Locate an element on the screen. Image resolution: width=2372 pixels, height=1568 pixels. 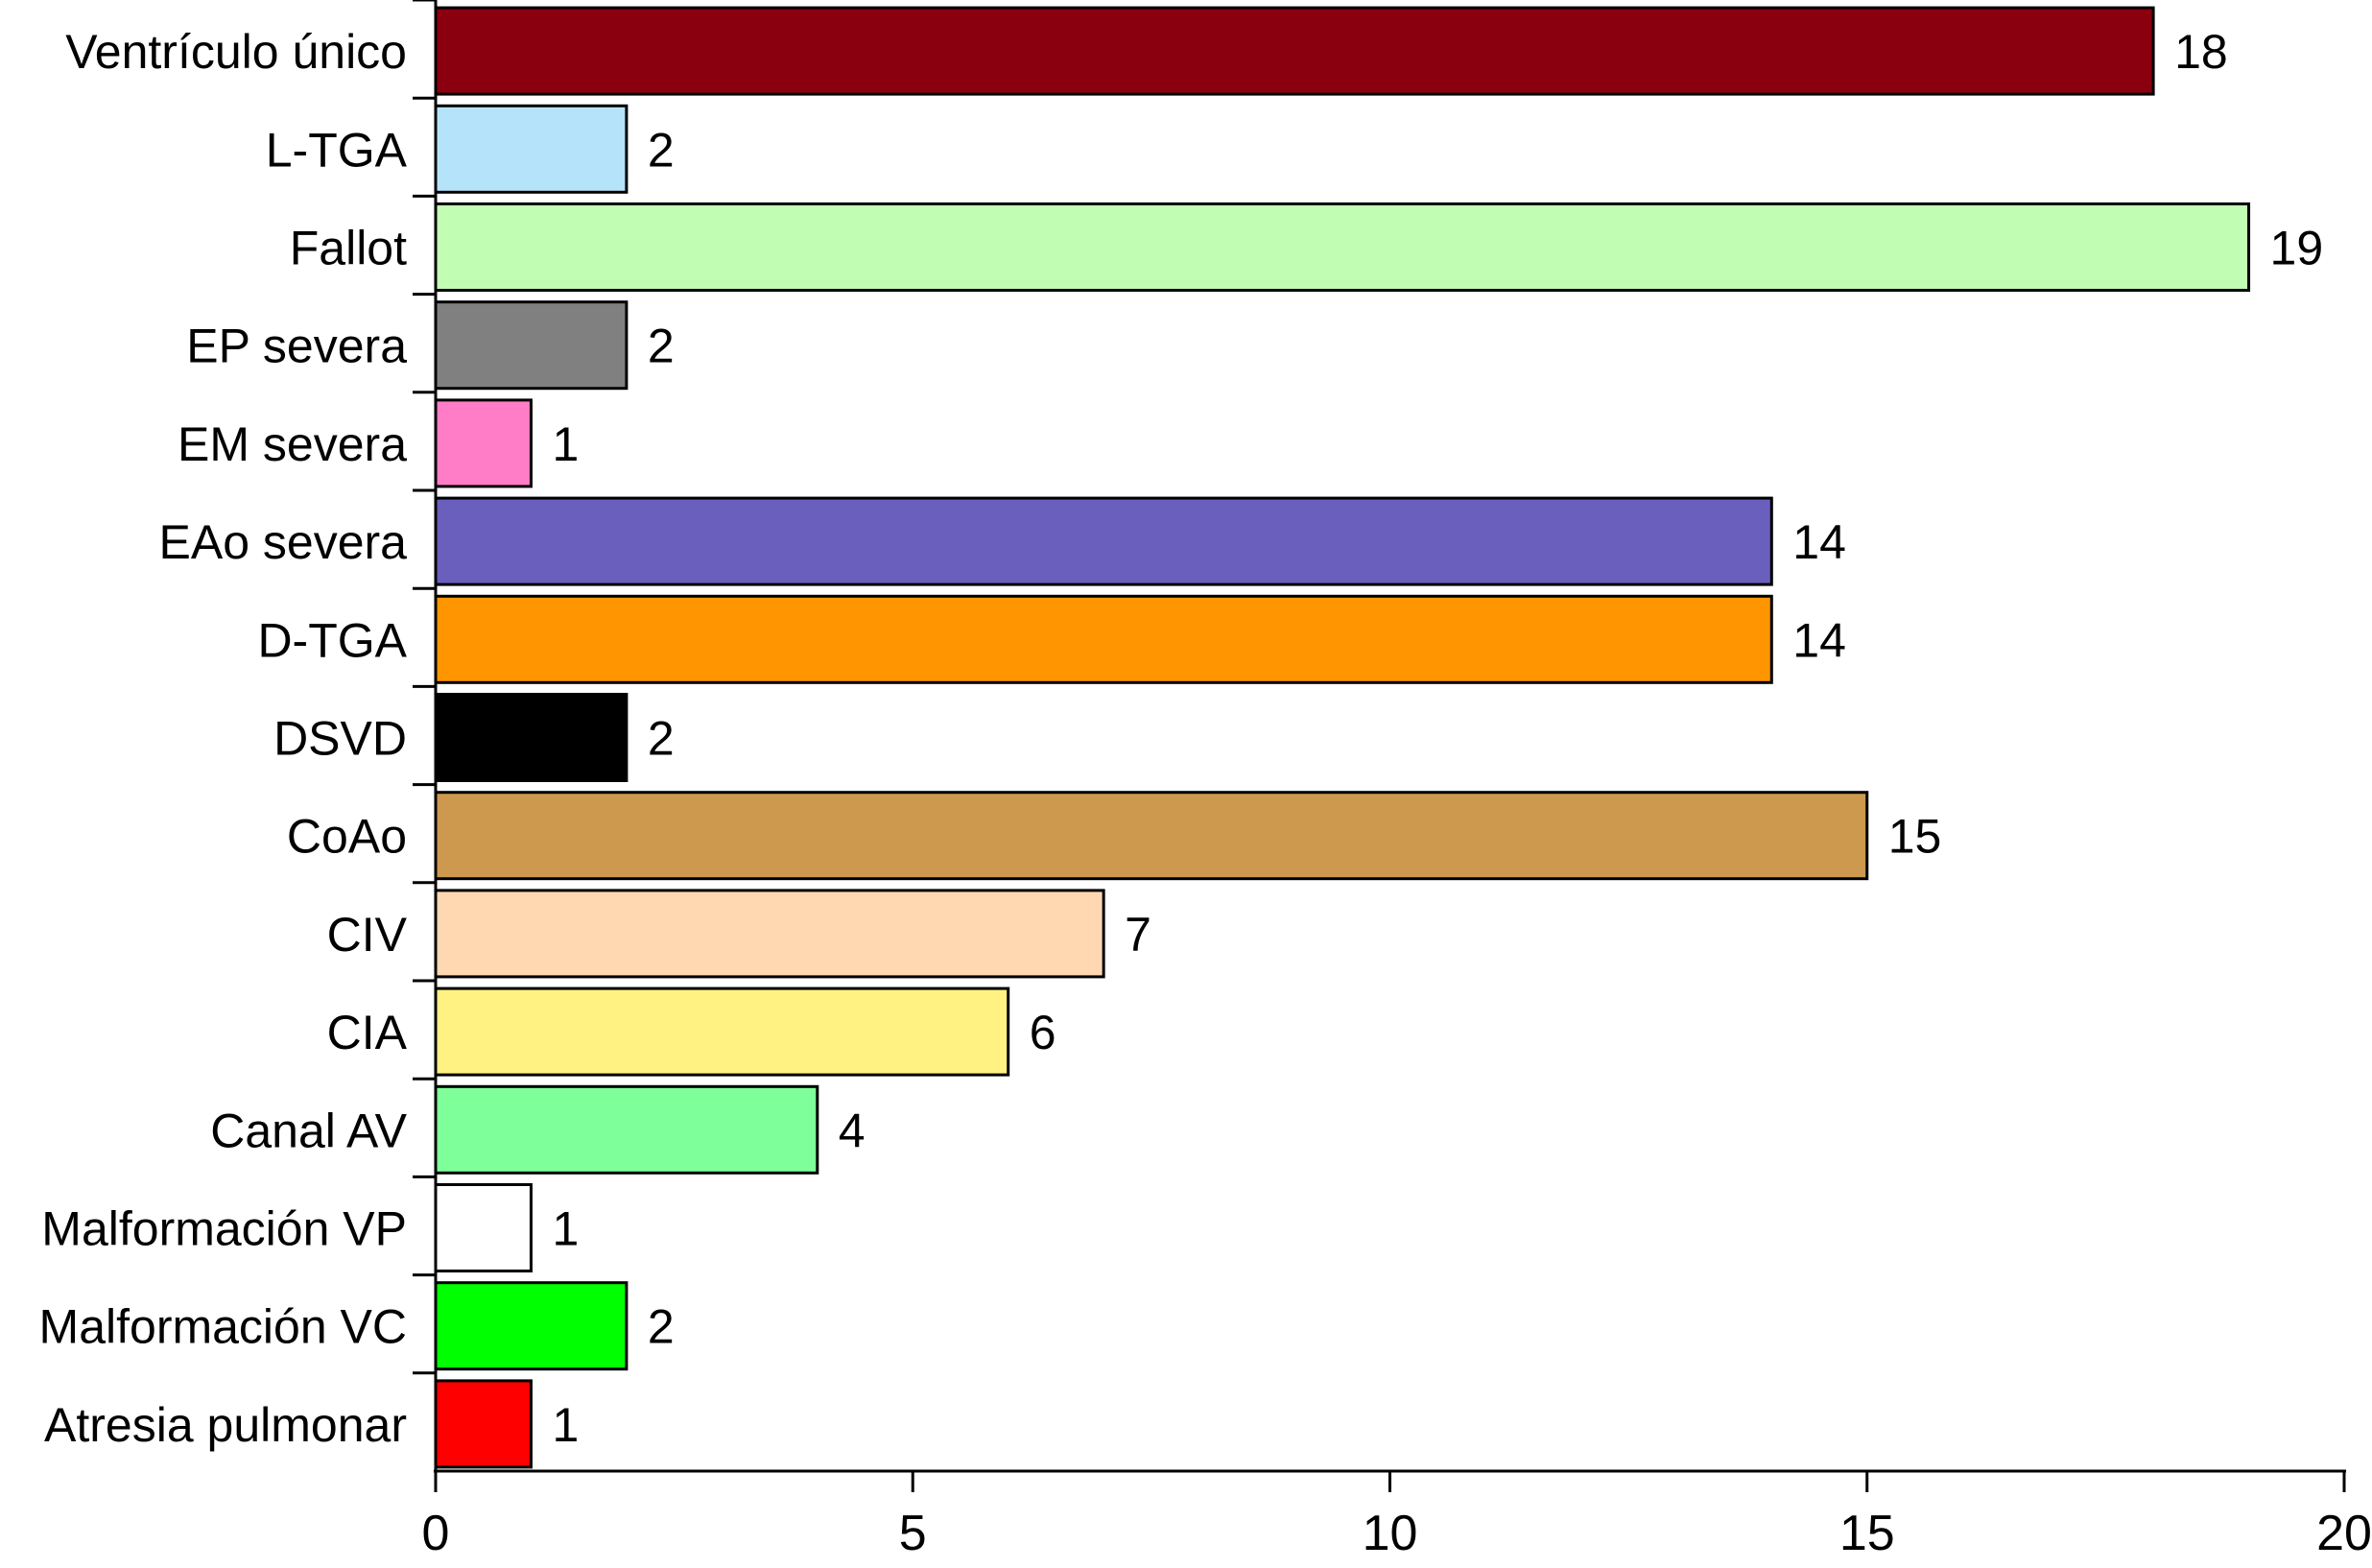
bar-value-label: 7 is located at coordinates (1138, 935).